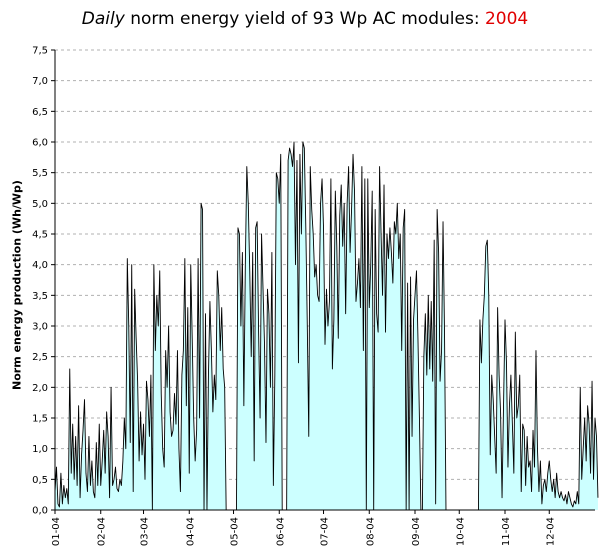 The width and height of the screenshot is (610, 560). I want to click on y-tick-label: 7,5, so click(40, 51).